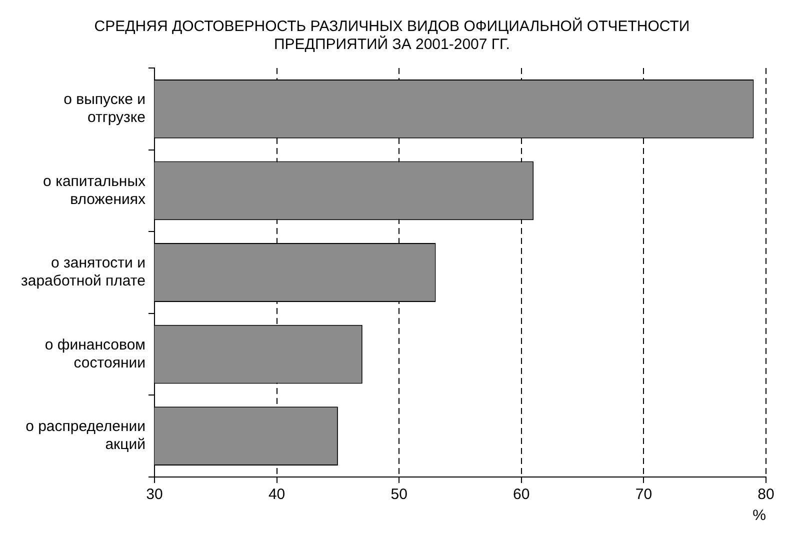  I want to click on y-tick-label: о финансовом состоянии, so click(95, 354).